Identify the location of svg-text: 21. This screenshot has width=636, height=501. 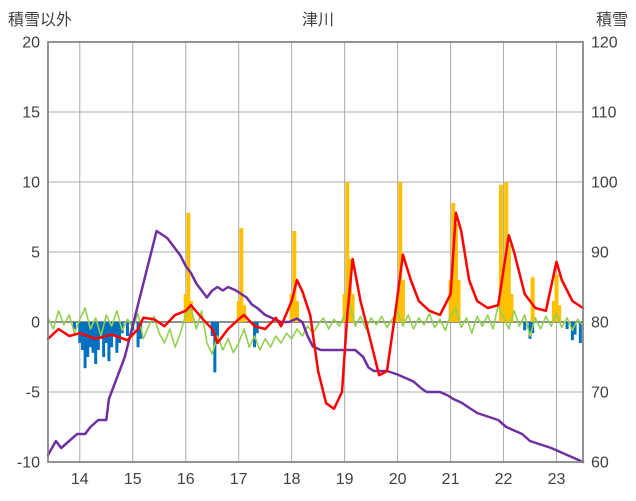
(451, 479).